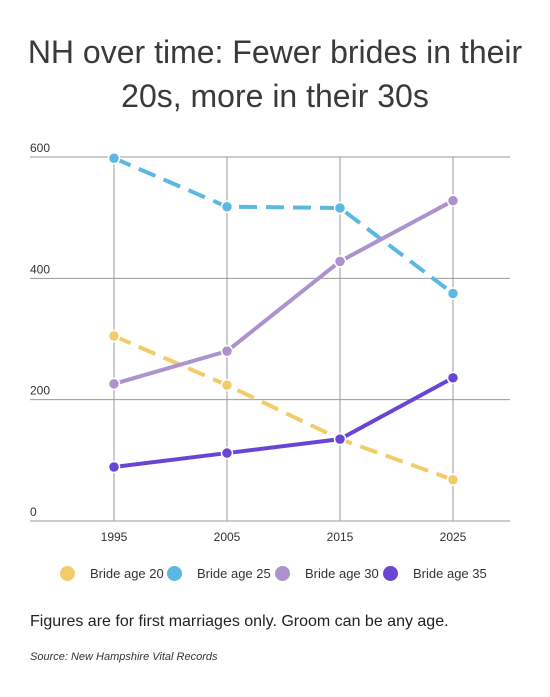  Describe the element at coordinates (127, 573) in the screenshot. I see `legend-label: Bride age 20` at that location.